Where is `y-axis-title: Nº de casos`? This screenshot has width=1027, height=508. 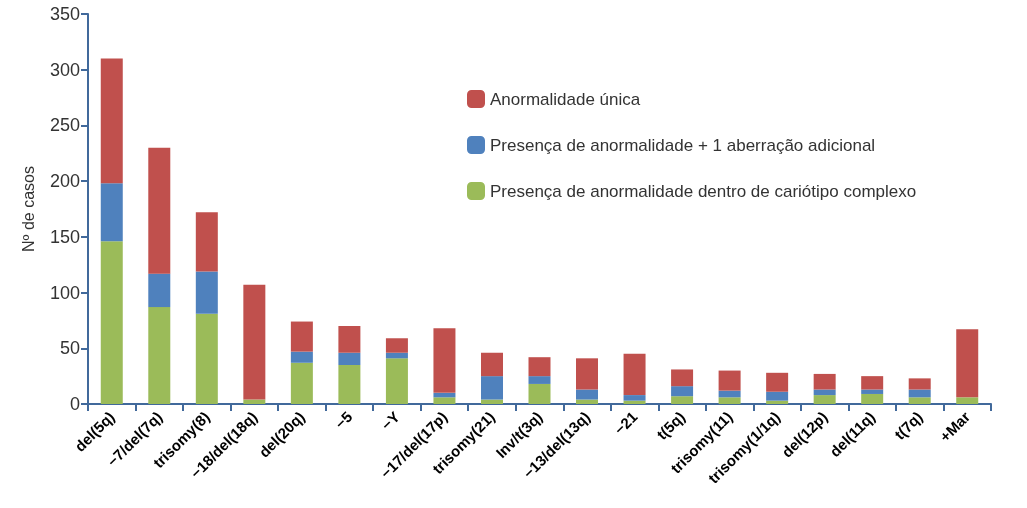 y-axis-title: Nº de casos is located at coordinates (28, 209).